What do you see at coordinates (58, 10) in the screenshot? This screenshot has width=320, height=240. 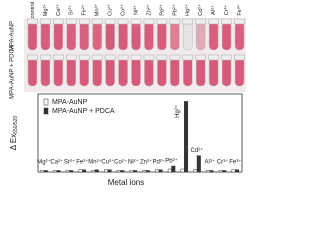 I see `column-label: Ca²⁺` at bounding box center [58, 10].